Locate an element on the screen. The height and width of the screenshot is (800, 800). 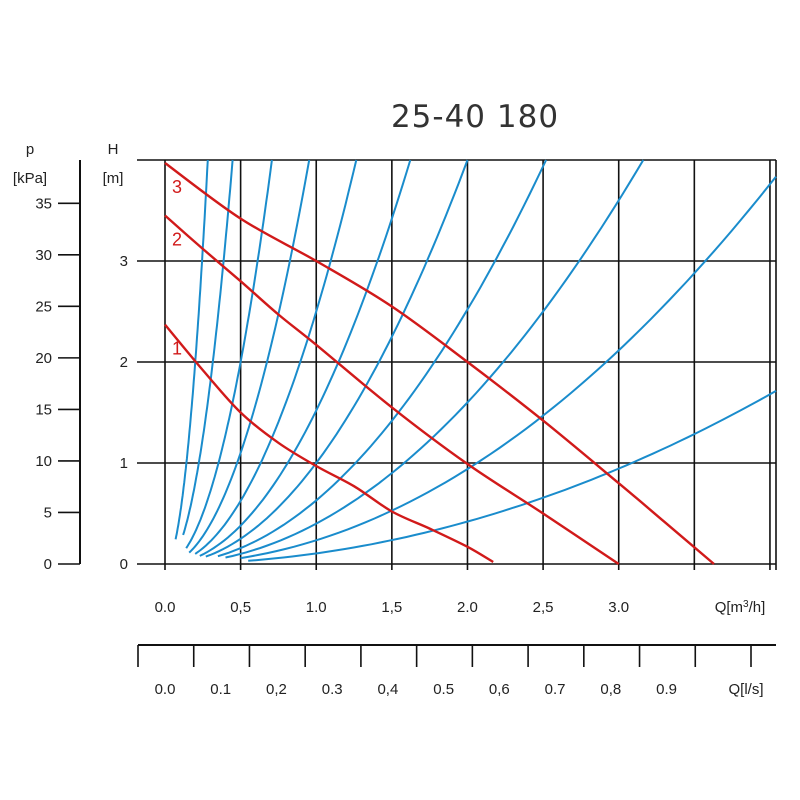
ls-tick-label: 0,8 is located at coordinates (610, 689).